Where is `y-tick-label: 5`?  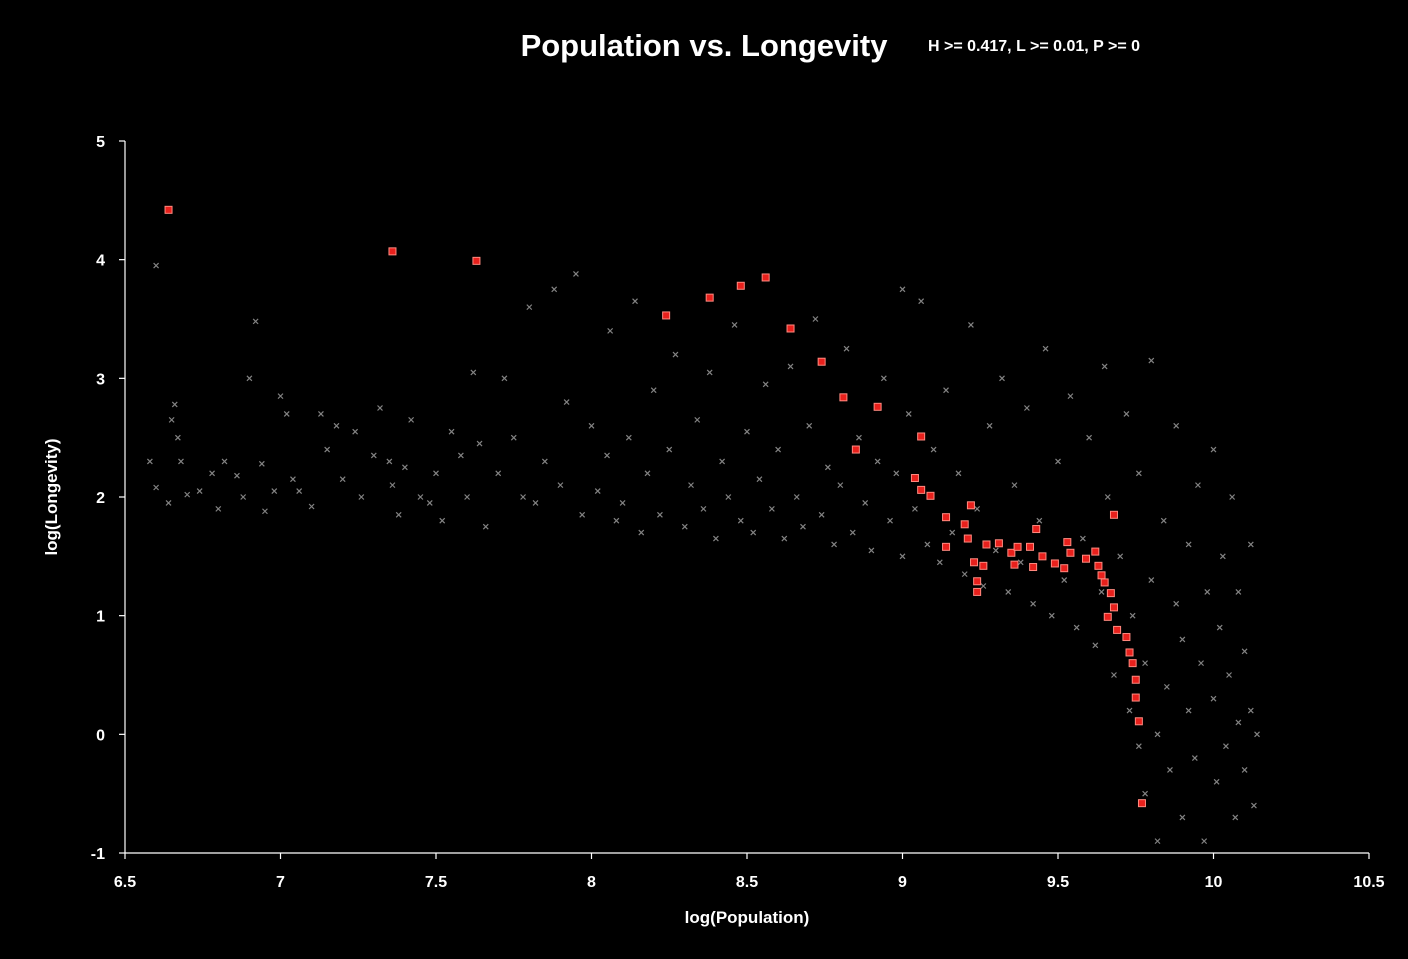
y-tick-label: 5 is located at coordinates (100, 142).